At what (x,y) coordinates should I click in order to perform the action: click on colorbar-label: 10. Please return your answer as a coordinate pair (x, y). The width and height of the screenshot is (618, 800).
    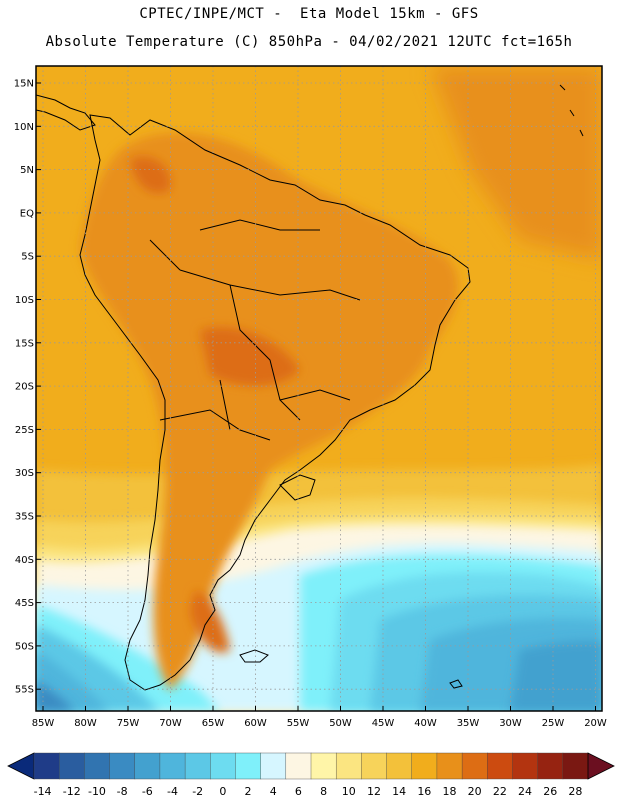
    Looking at the image, I should click on (349, 791).